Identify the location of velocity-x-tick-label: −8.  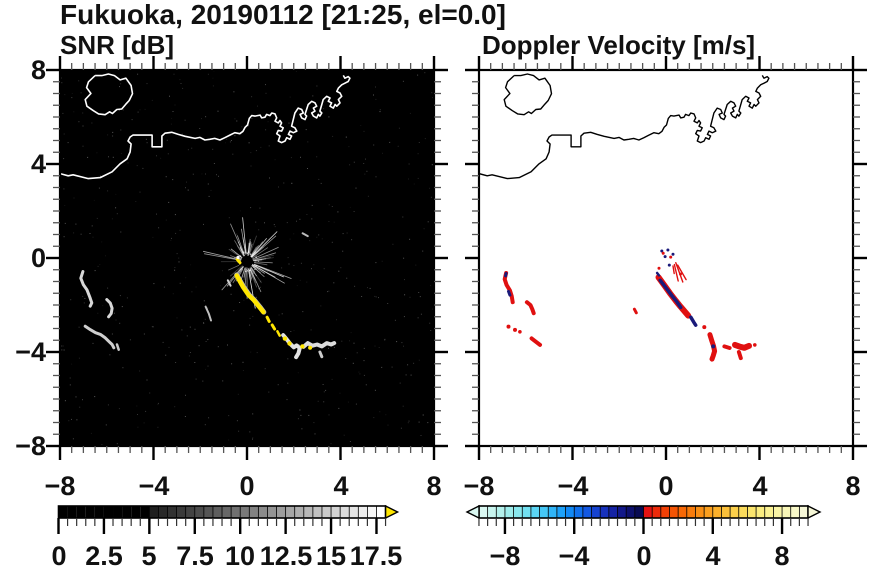
(479, 486).